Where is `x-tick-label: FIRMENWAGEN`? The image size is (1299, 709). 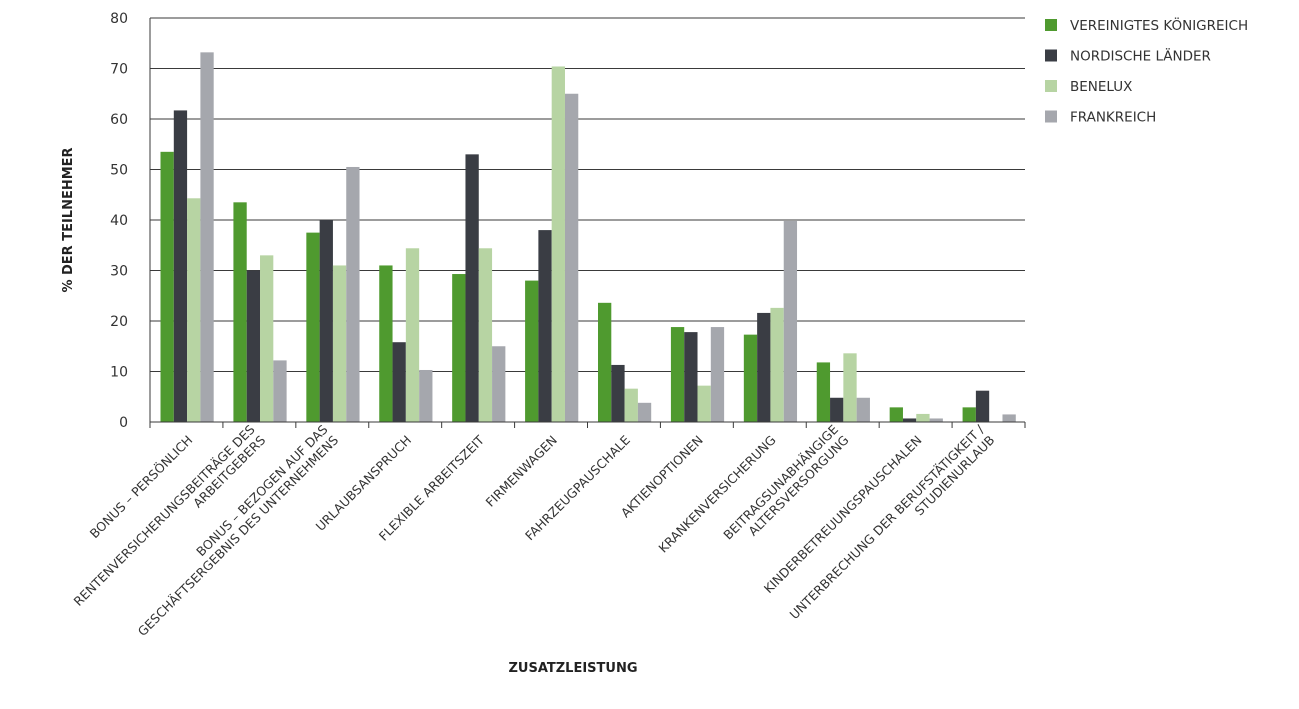 x-tick-label: FIRMENWAGEN is located at coordinates (521, 470).